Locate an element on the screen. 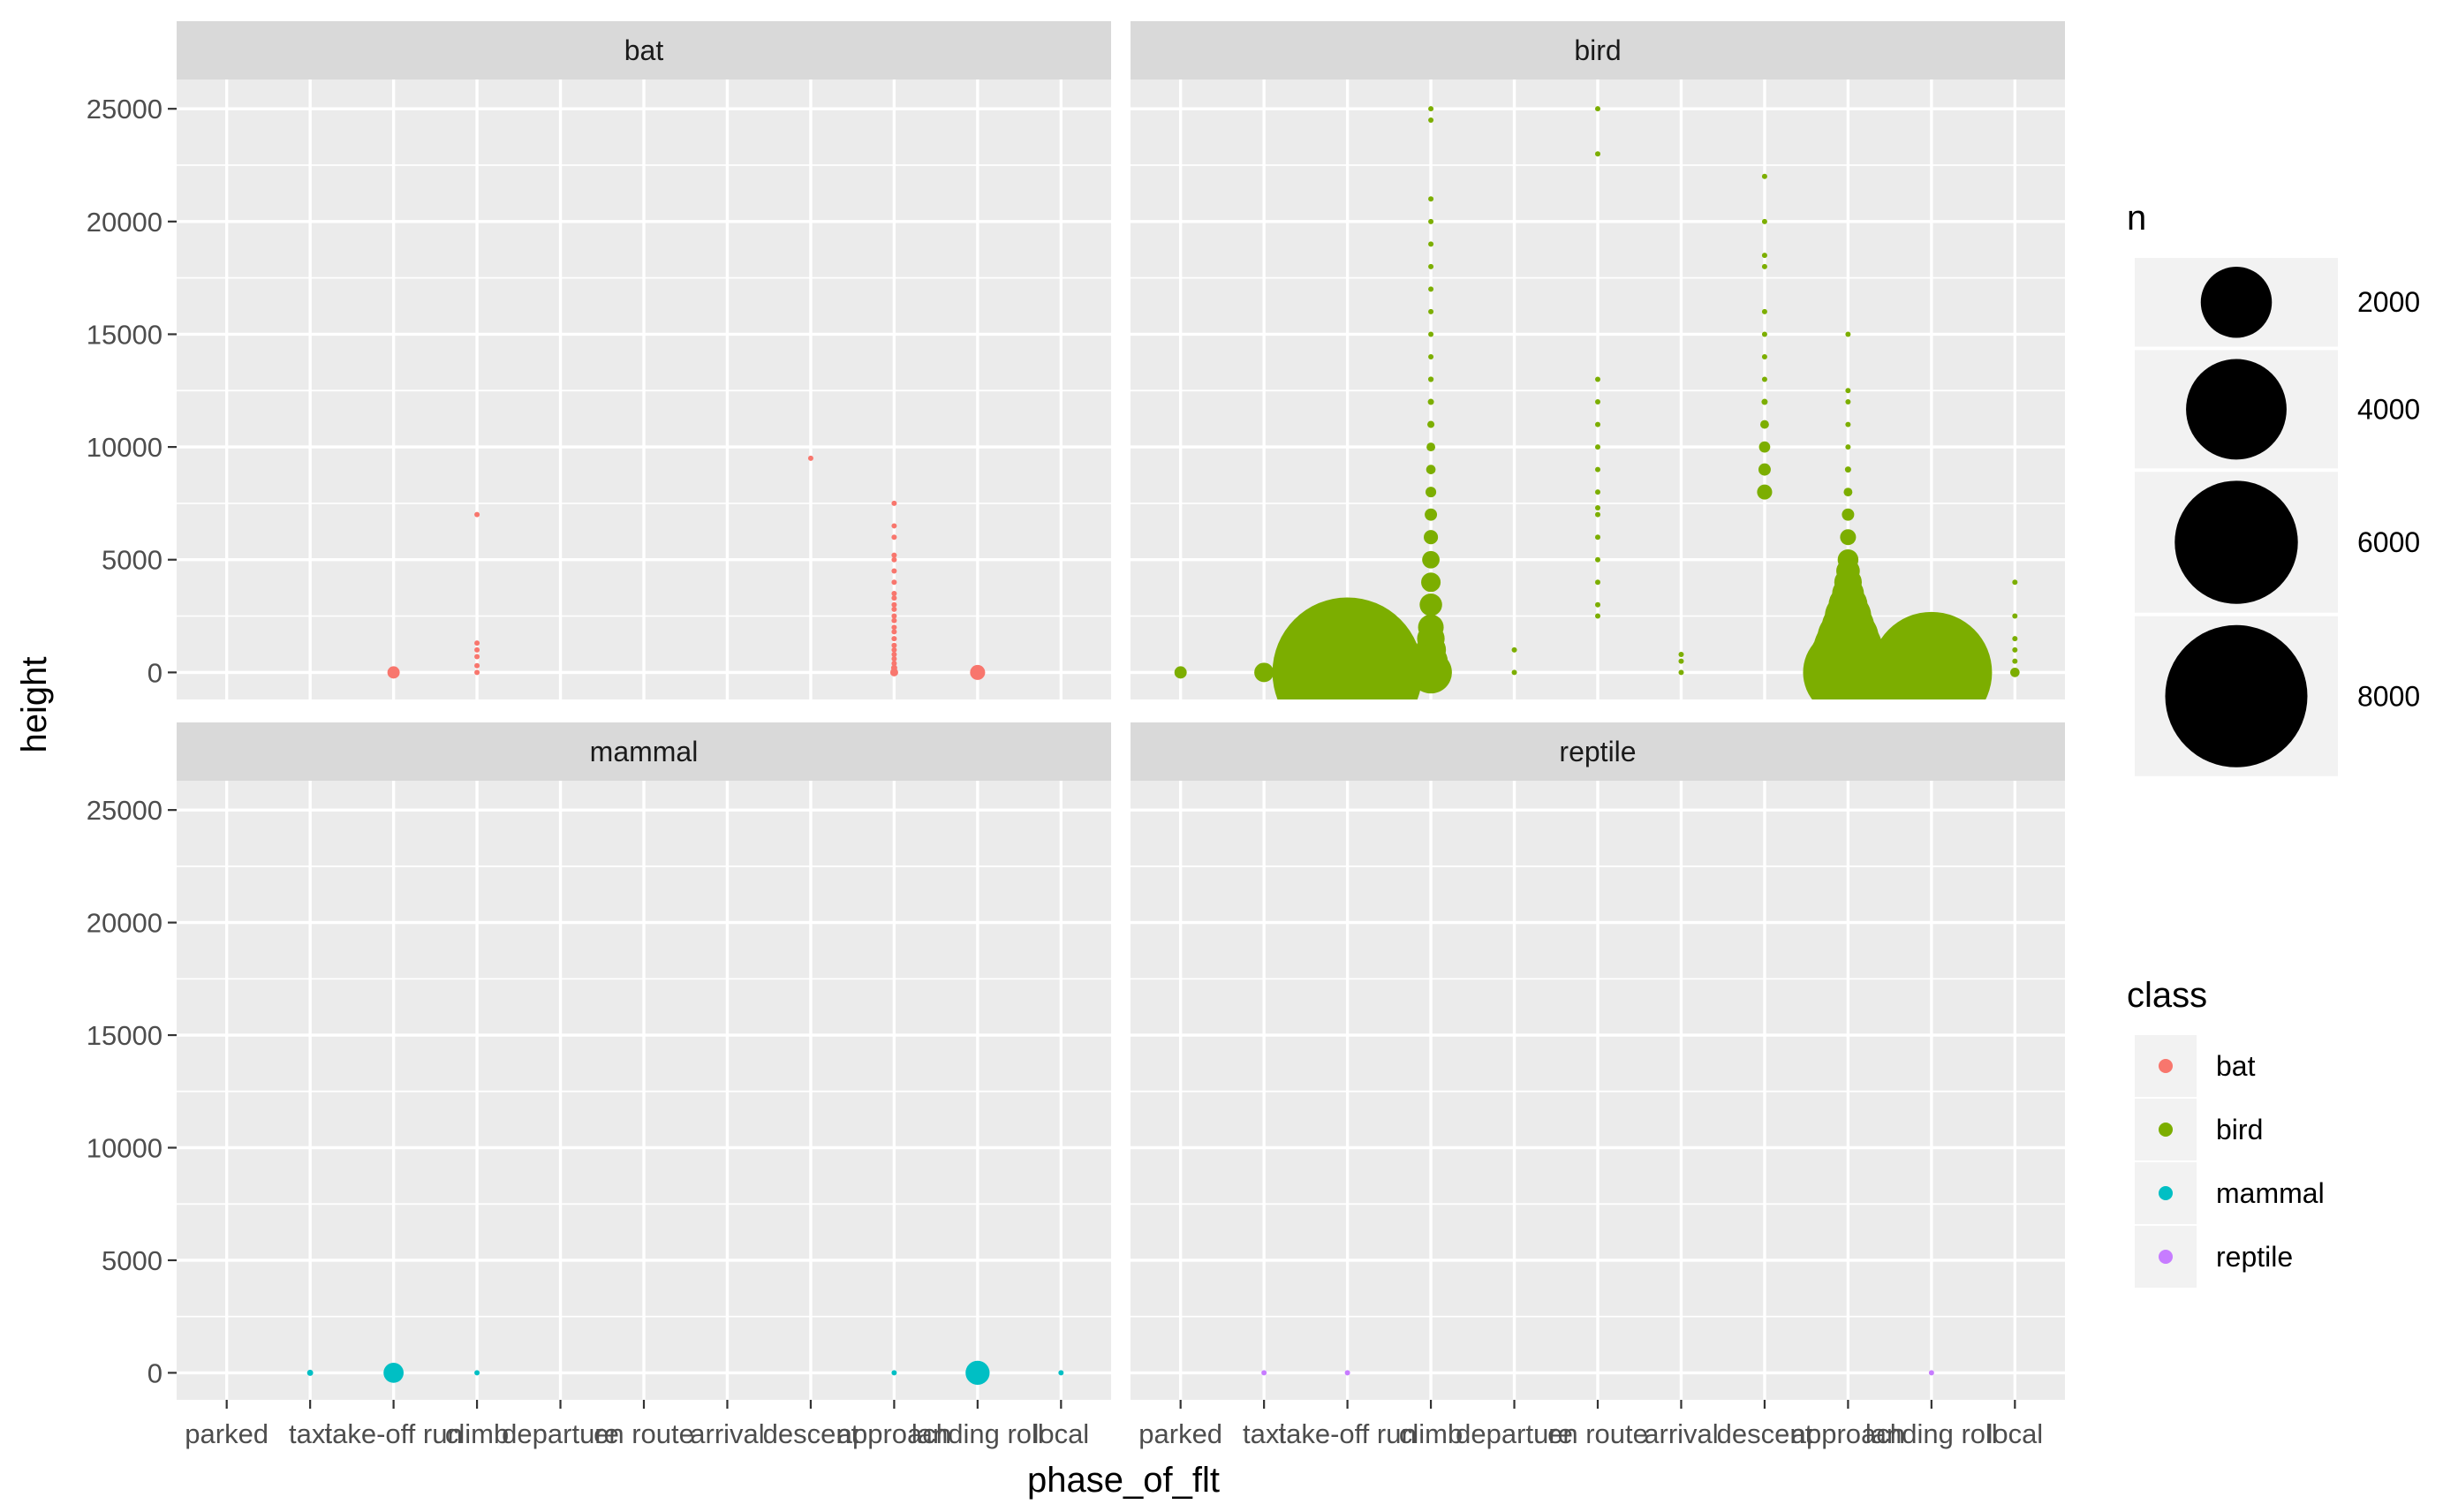 The image size is (2458, 1512). points-reptile is located at coordinates (1598, 1373).